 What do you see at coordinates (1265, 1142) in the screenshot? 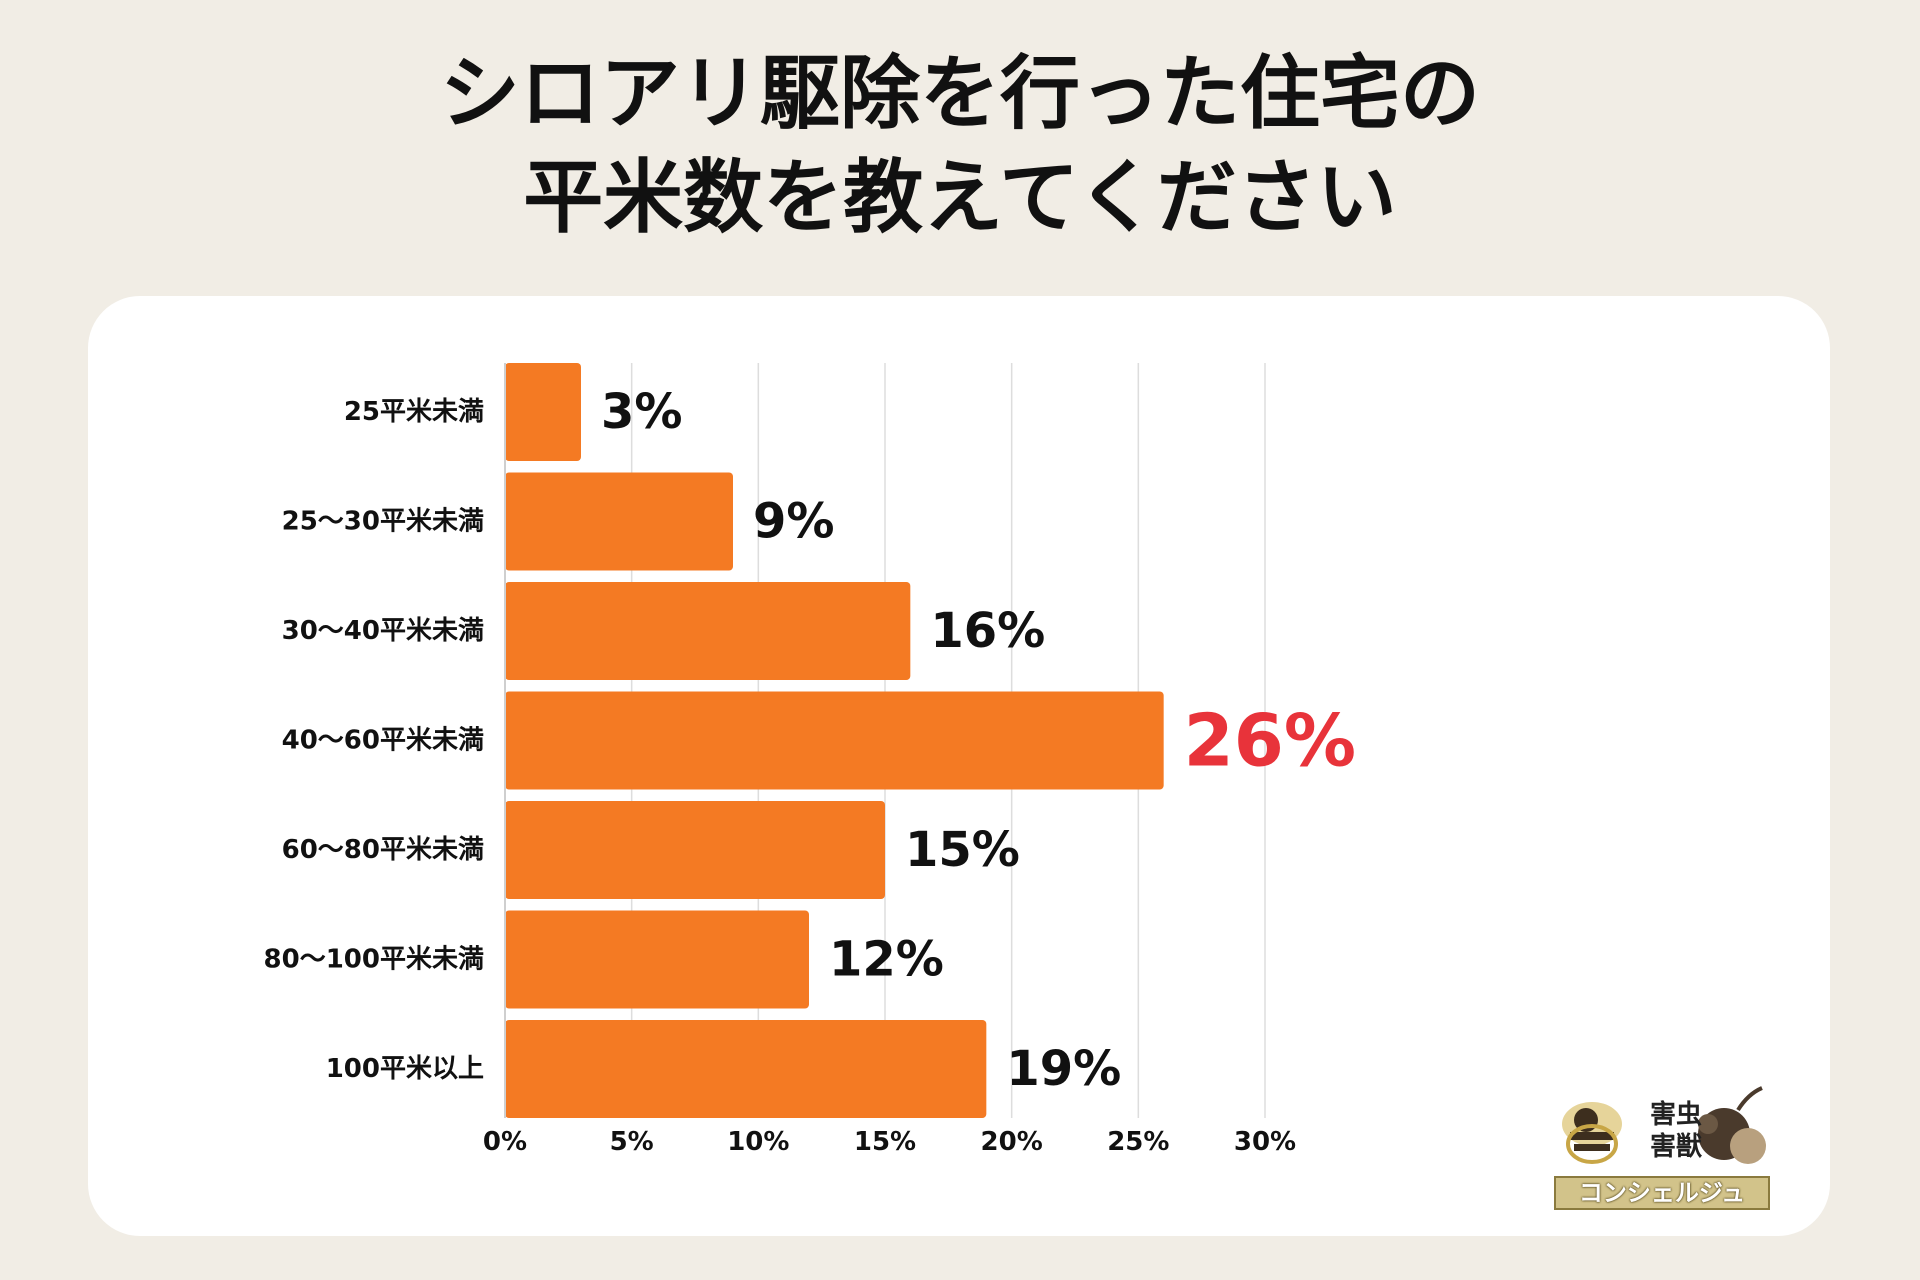
I see `x-tick-label-6: 30%` at bounding box center [1265, 1142].